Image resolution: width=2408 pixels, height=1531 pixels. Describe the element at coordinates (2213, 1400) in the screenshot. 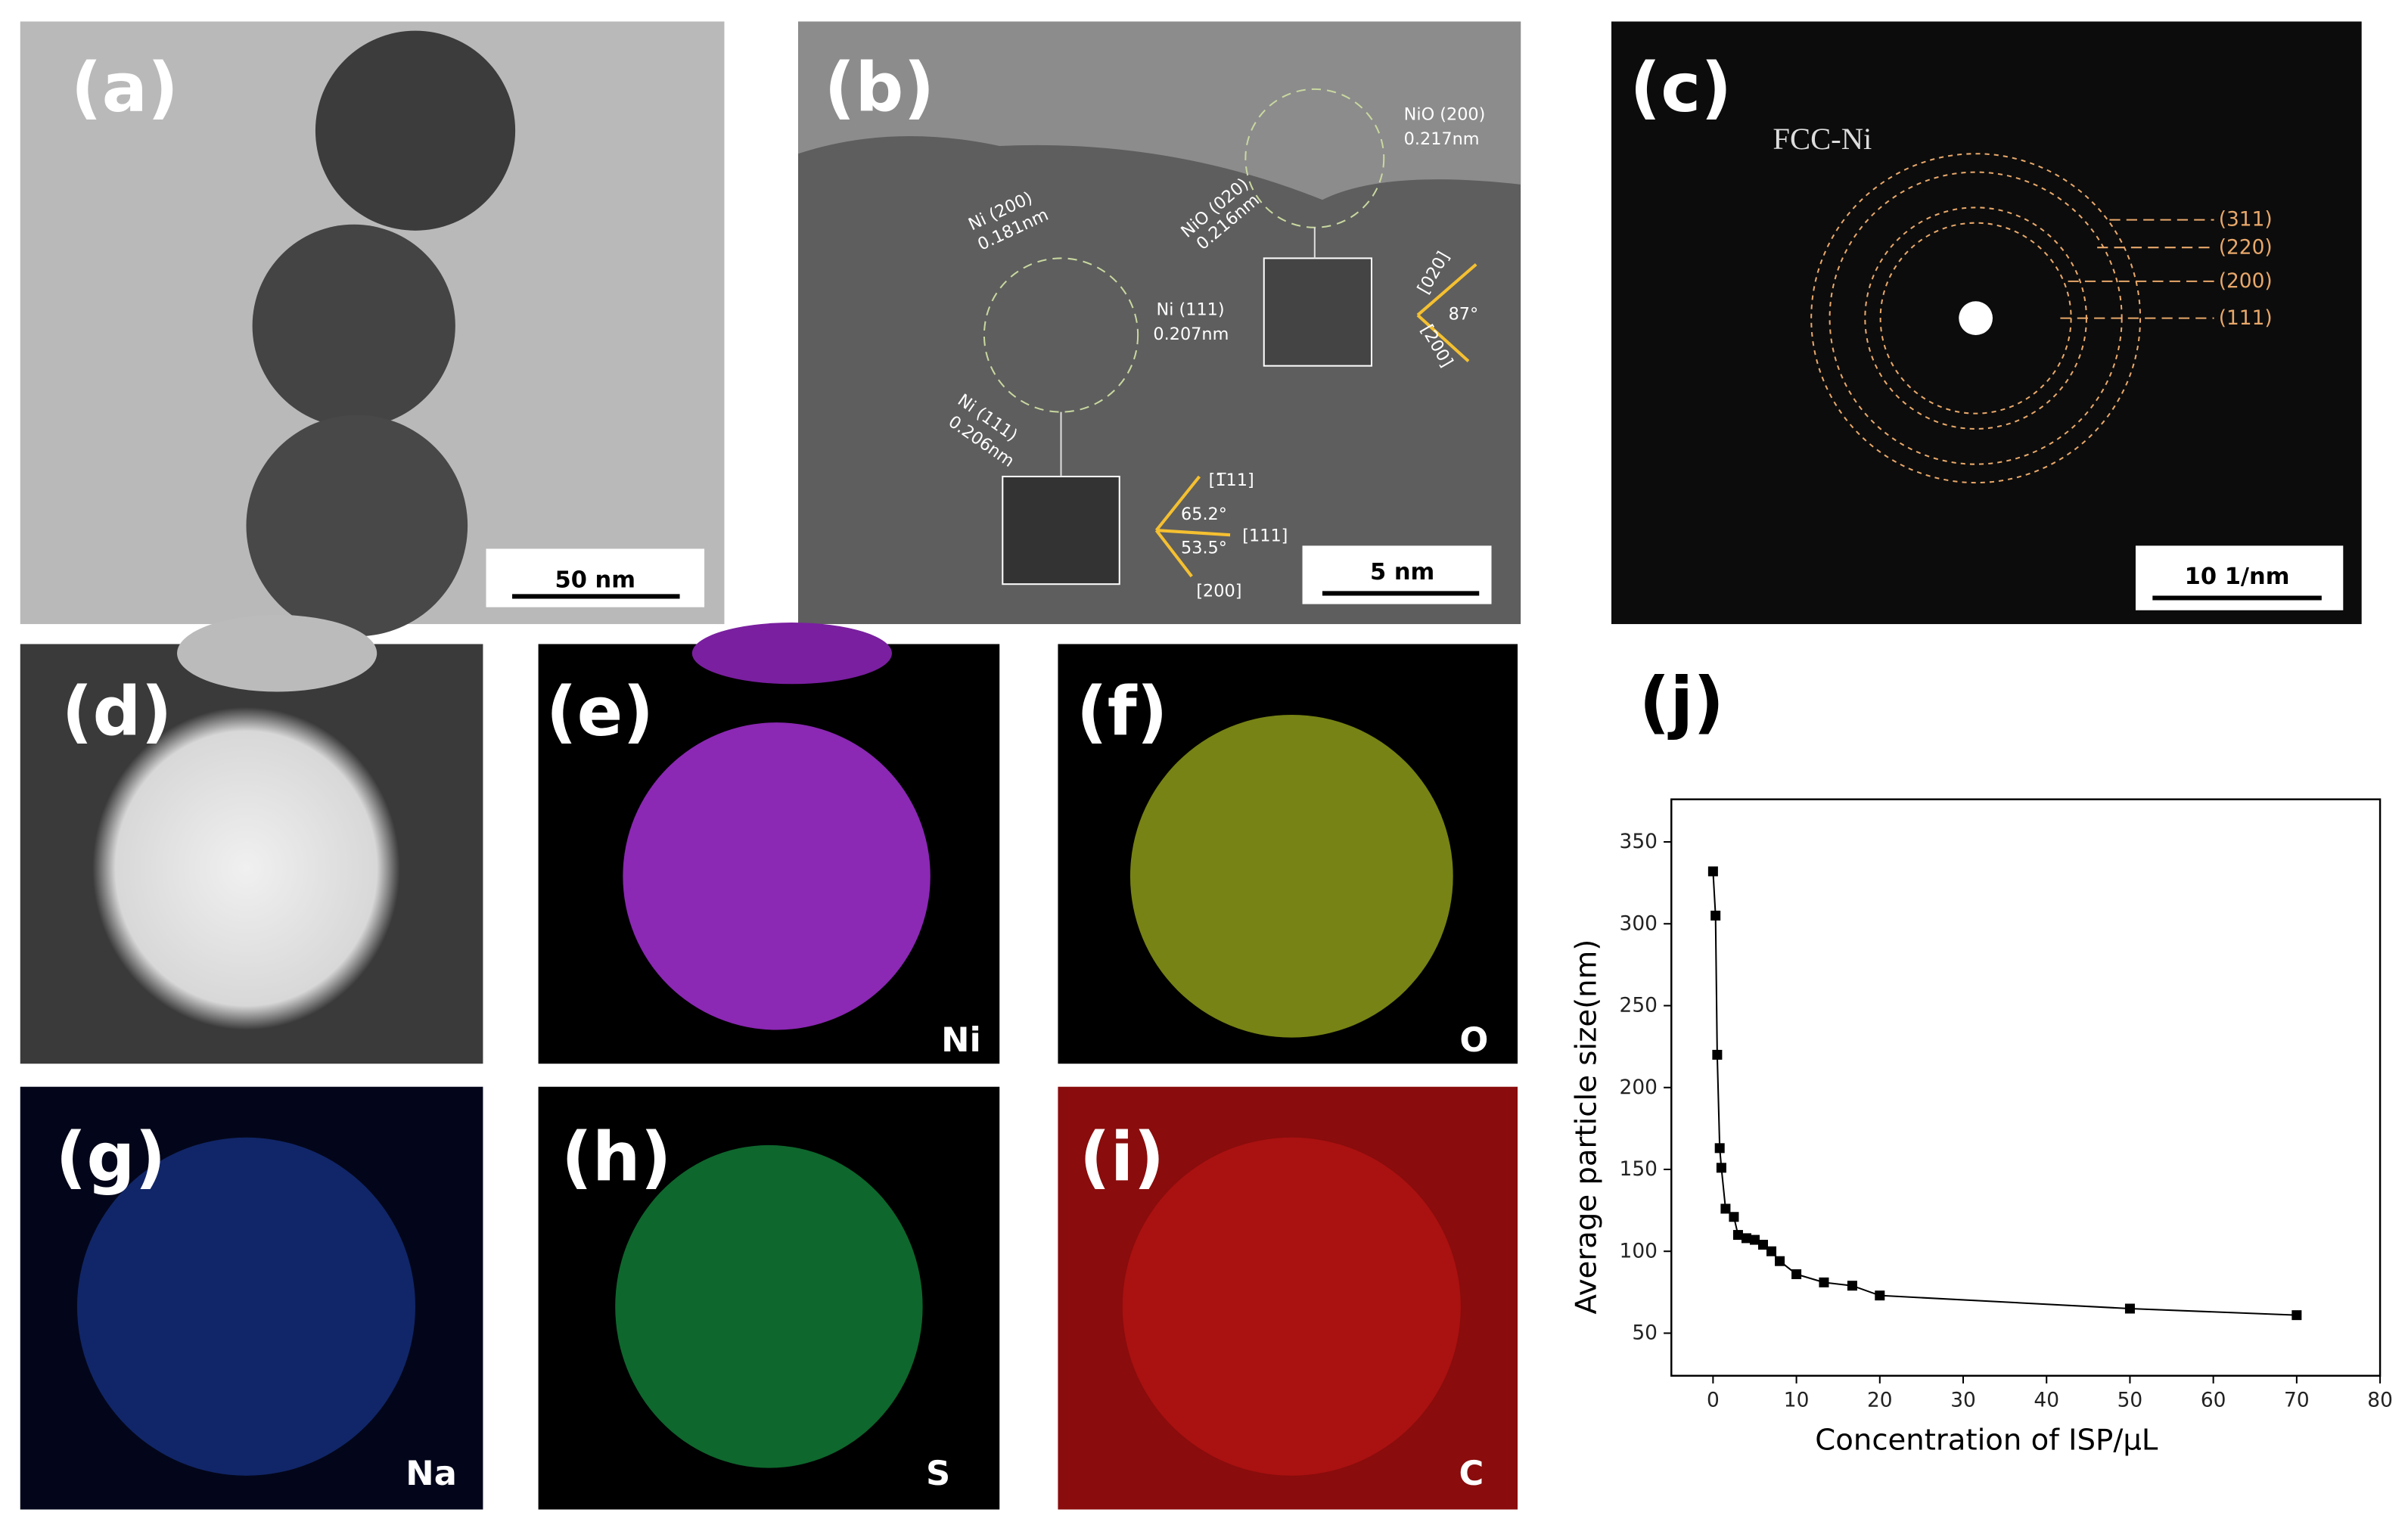

I see `x-tick-label: 60` at that location.